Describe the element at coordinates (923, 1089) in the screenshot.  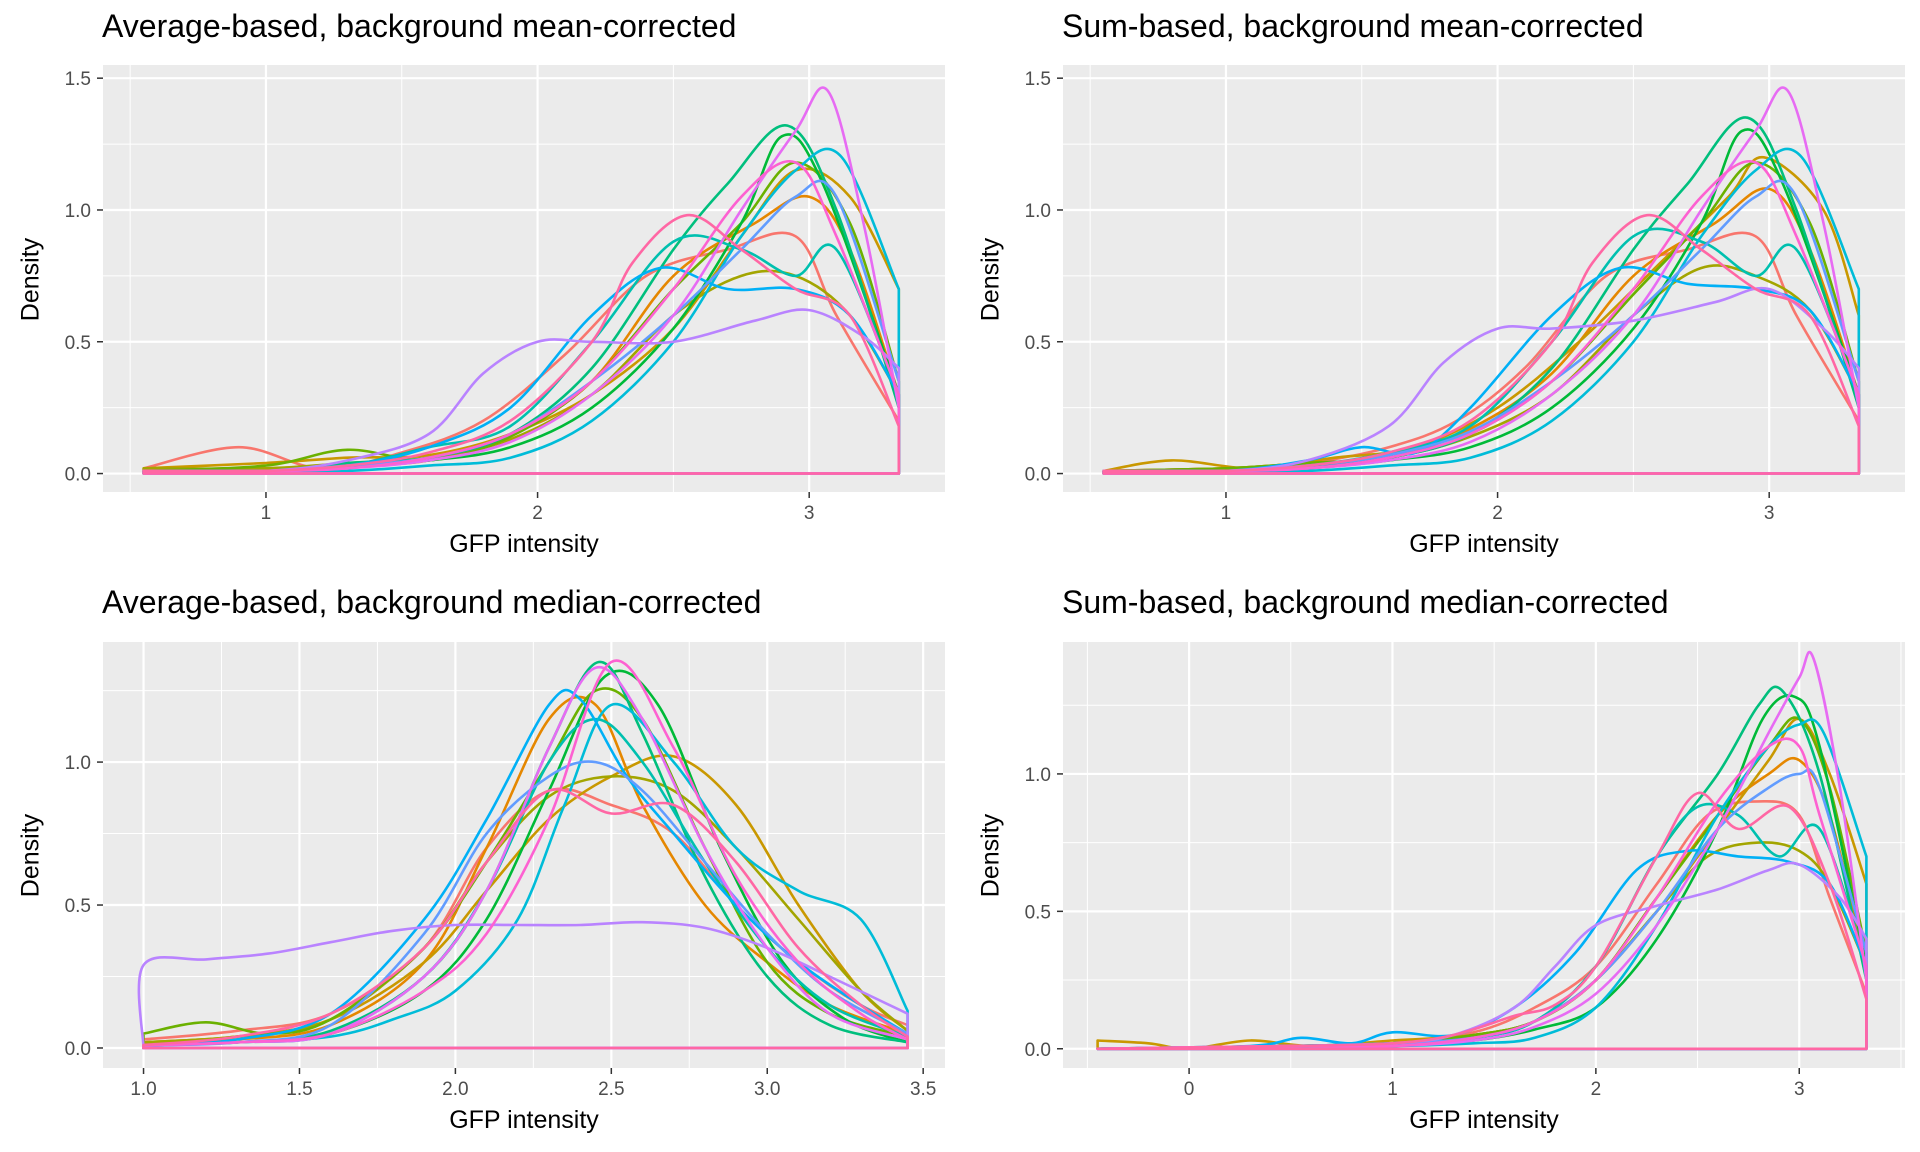
I see `x-tick-label: 3.5` at that location.